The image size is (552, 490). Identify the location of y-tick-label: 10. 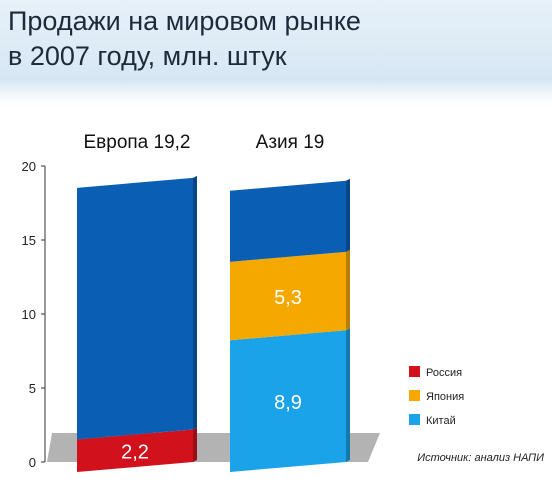
(29, 314).